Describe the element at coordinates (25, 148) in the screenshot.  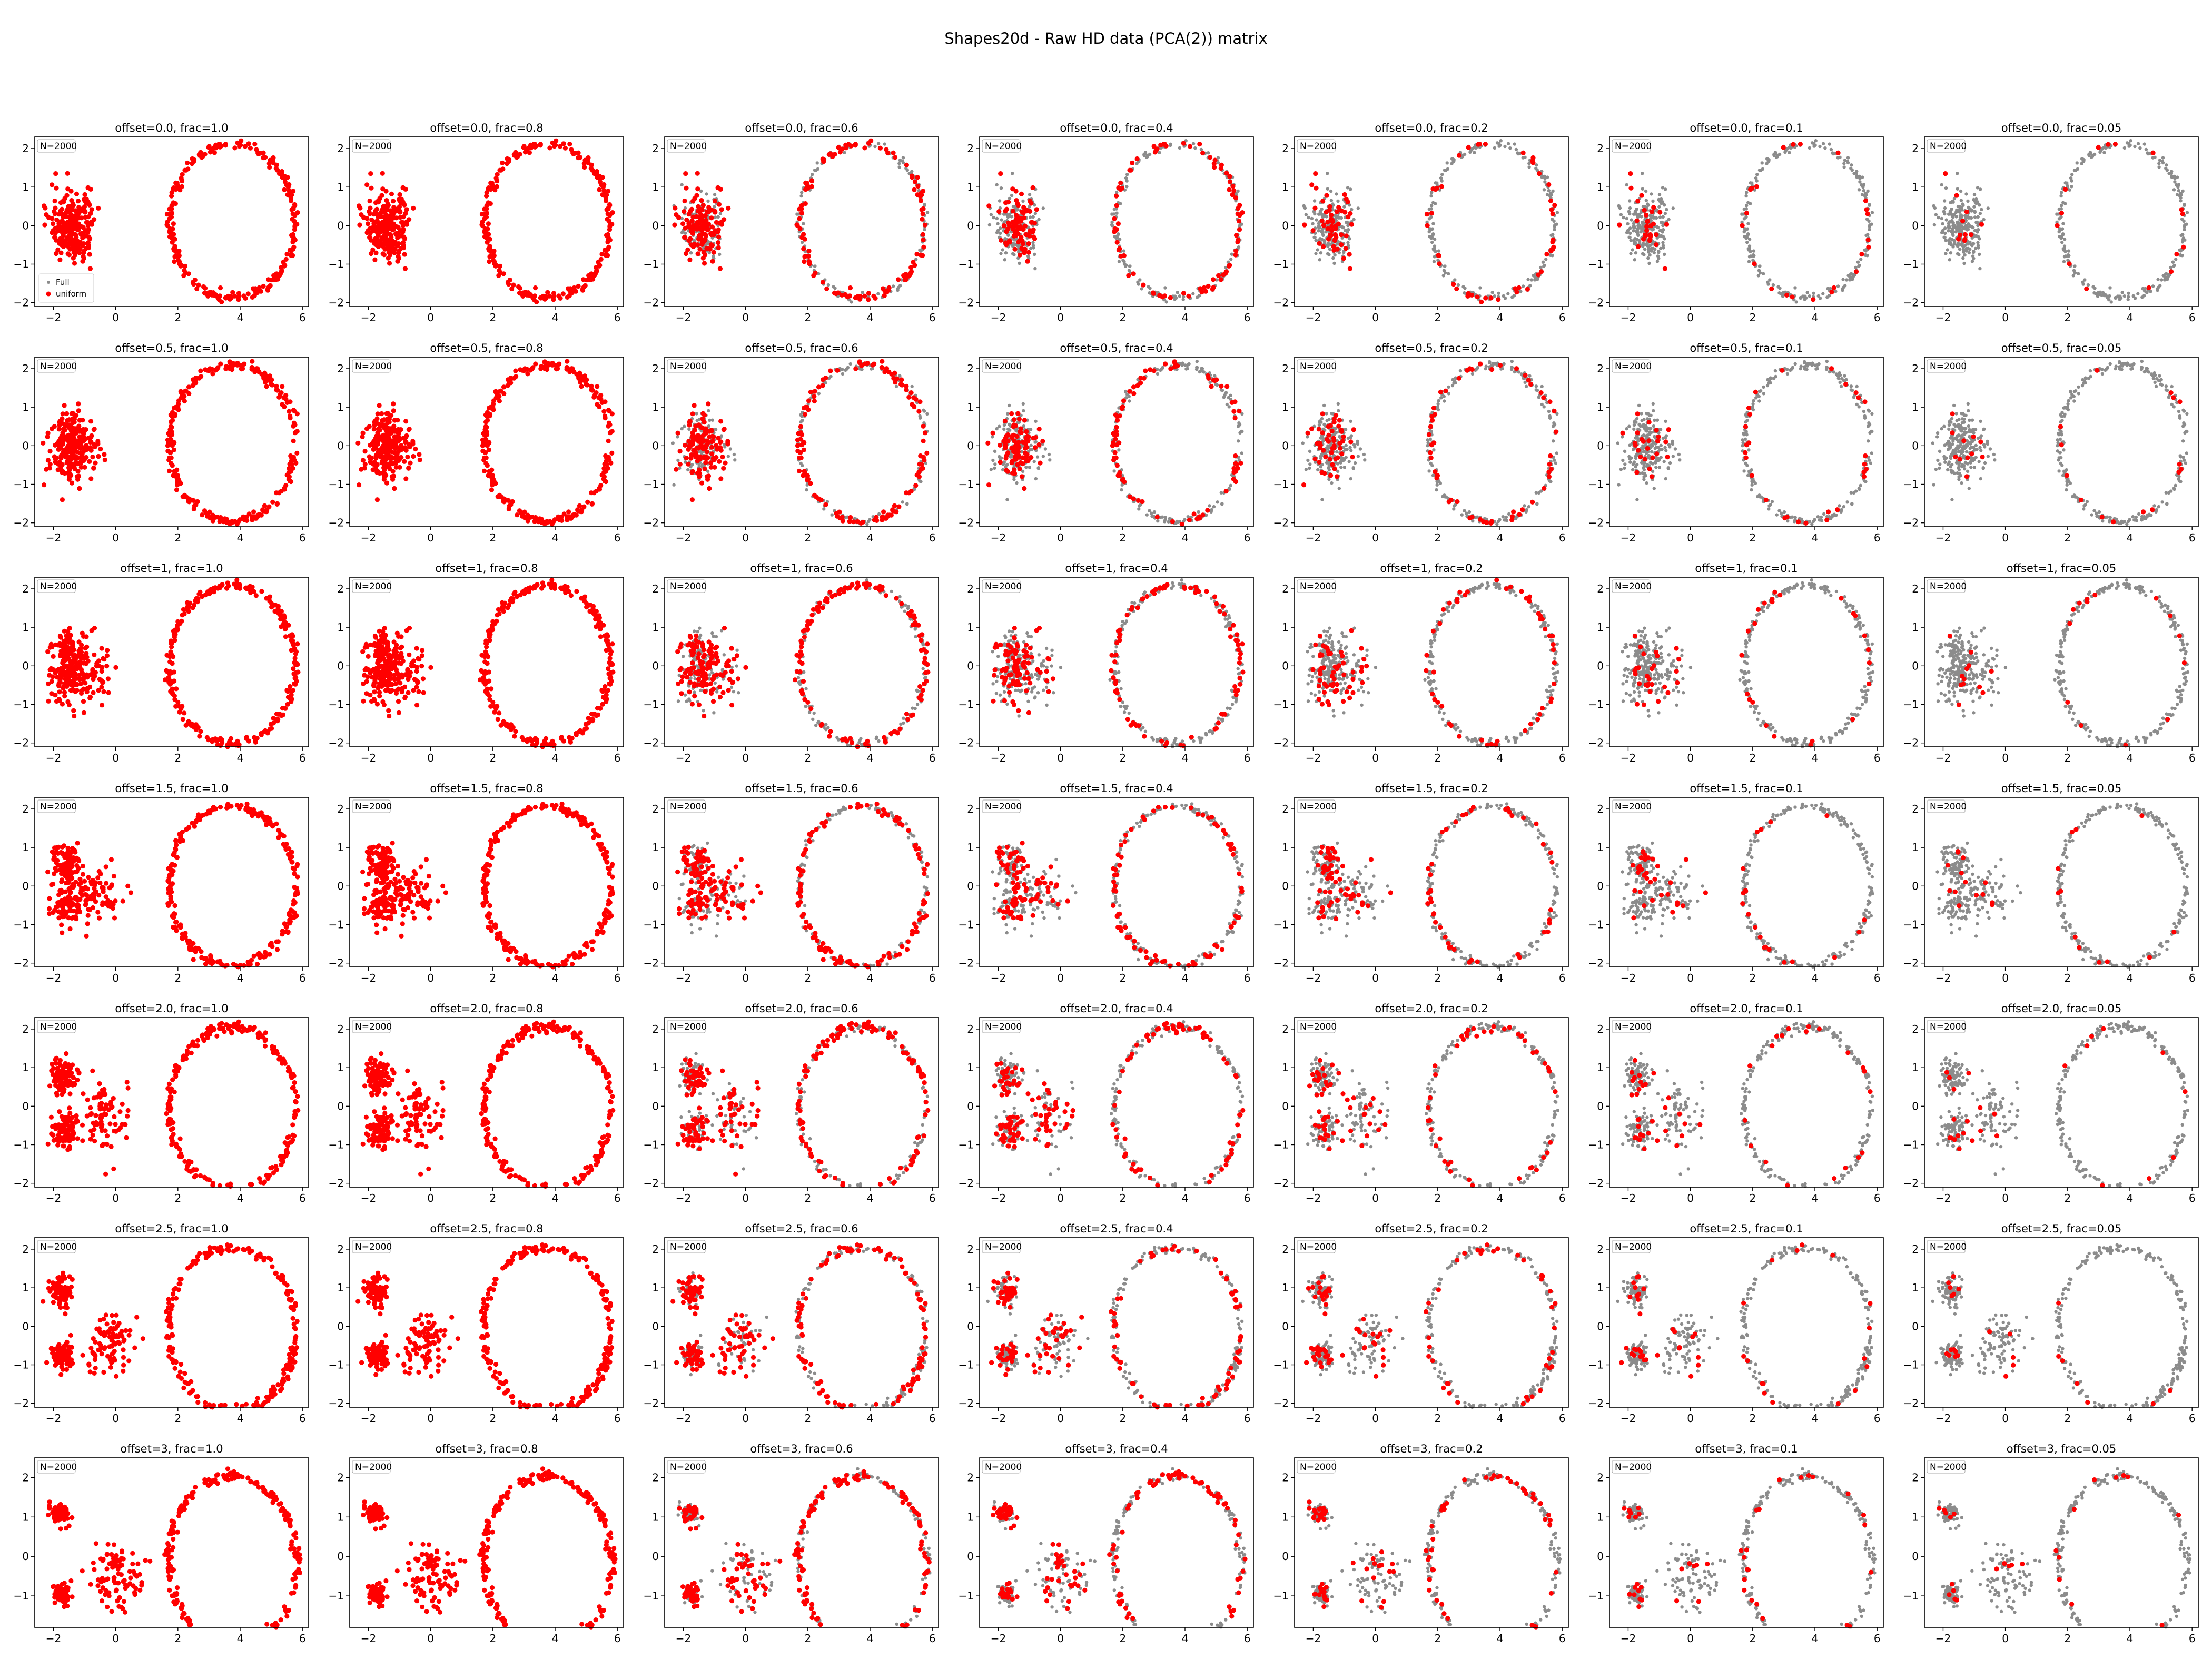
I see `y-tick-label: 2` at that location.